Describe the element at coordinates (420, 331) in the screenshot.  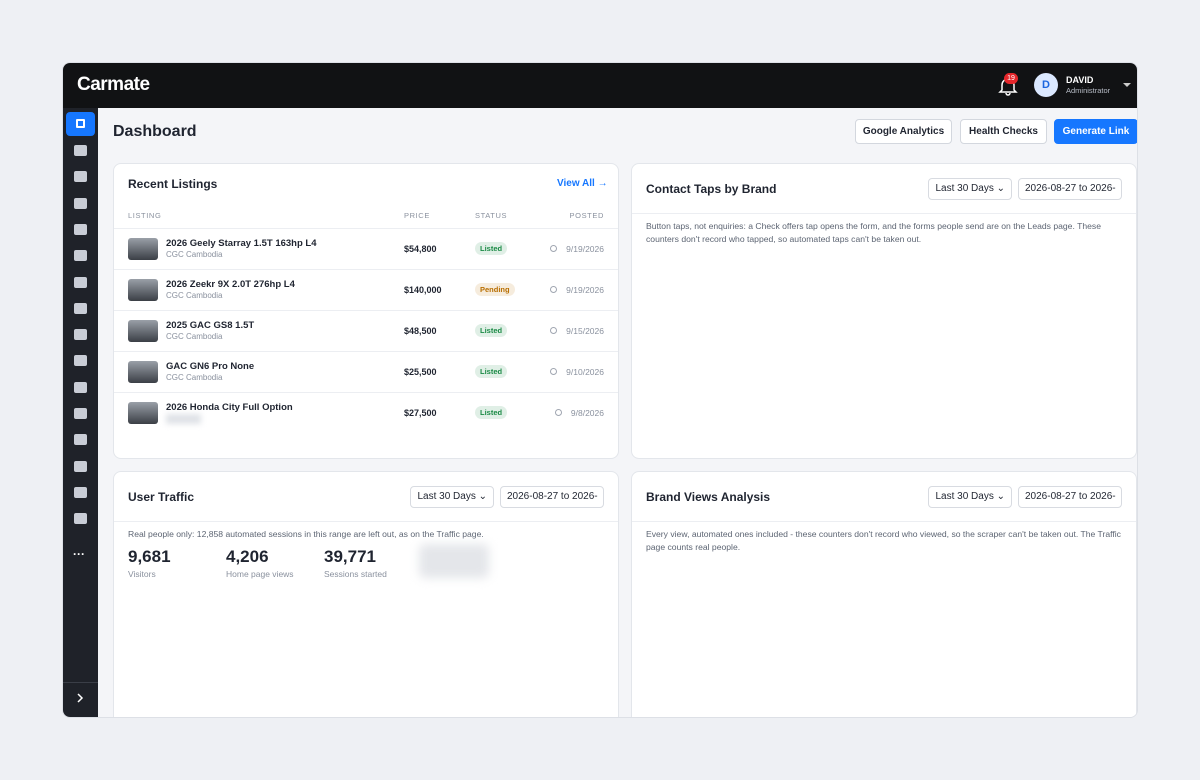
I see `price: $48,500` at that location.